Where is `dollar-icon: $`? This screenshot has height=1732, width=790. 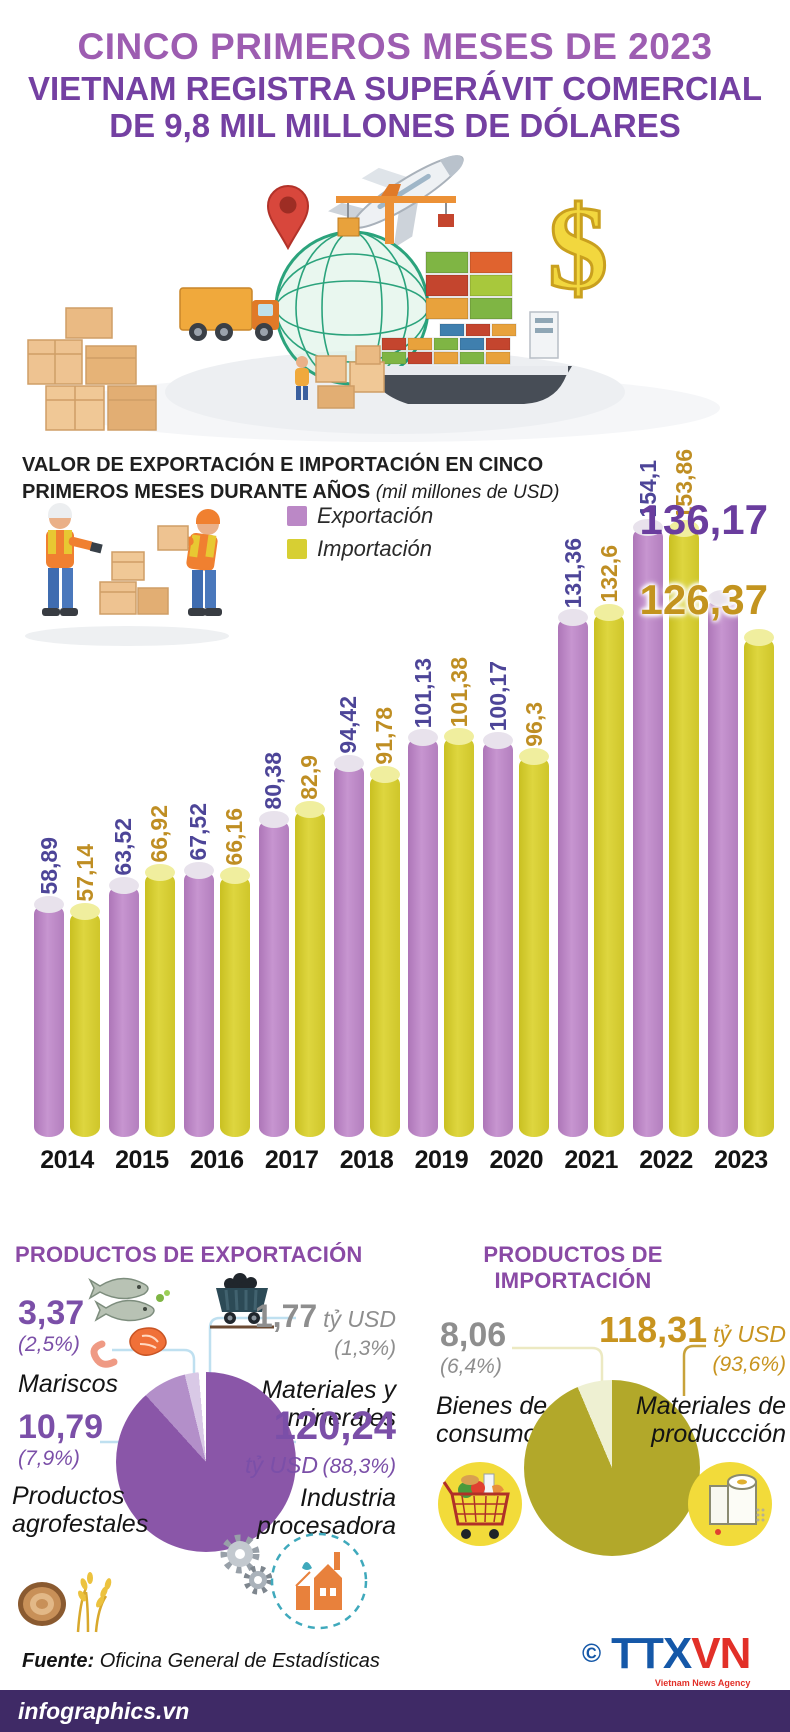
dollar-icon: $ is located at coordinates (578, 248).